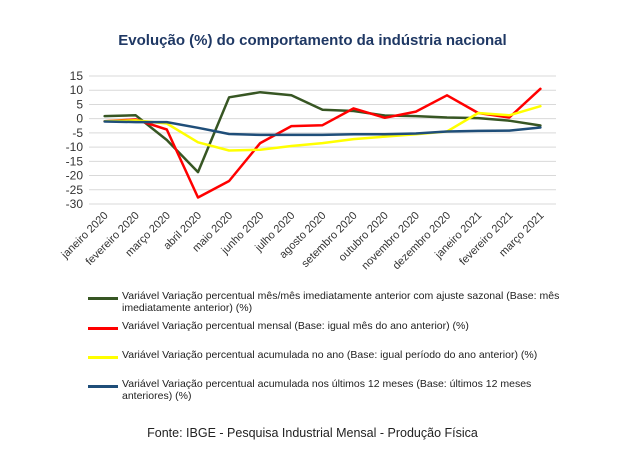  I want to click on y-tick-label: -15, so click(75, 161).